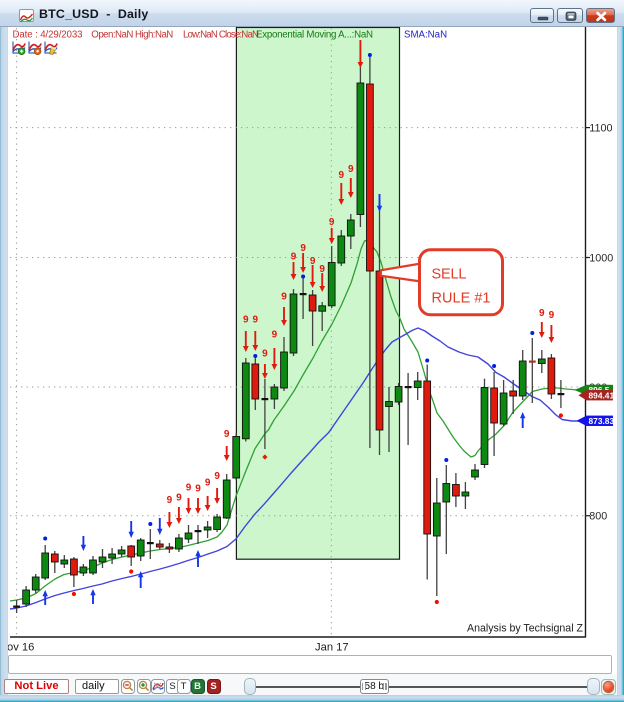  What do you see at coordinates (314, 35) in the screenshot?
I see `svg-text: Exponential Moving A...:NaN` at bounding box center [314, 35].